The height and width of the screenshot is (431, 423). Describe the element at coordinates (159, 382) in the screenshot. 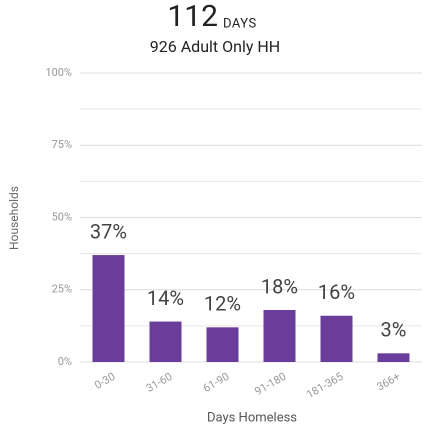

I see `x-tick-label: 31-60` at that location.